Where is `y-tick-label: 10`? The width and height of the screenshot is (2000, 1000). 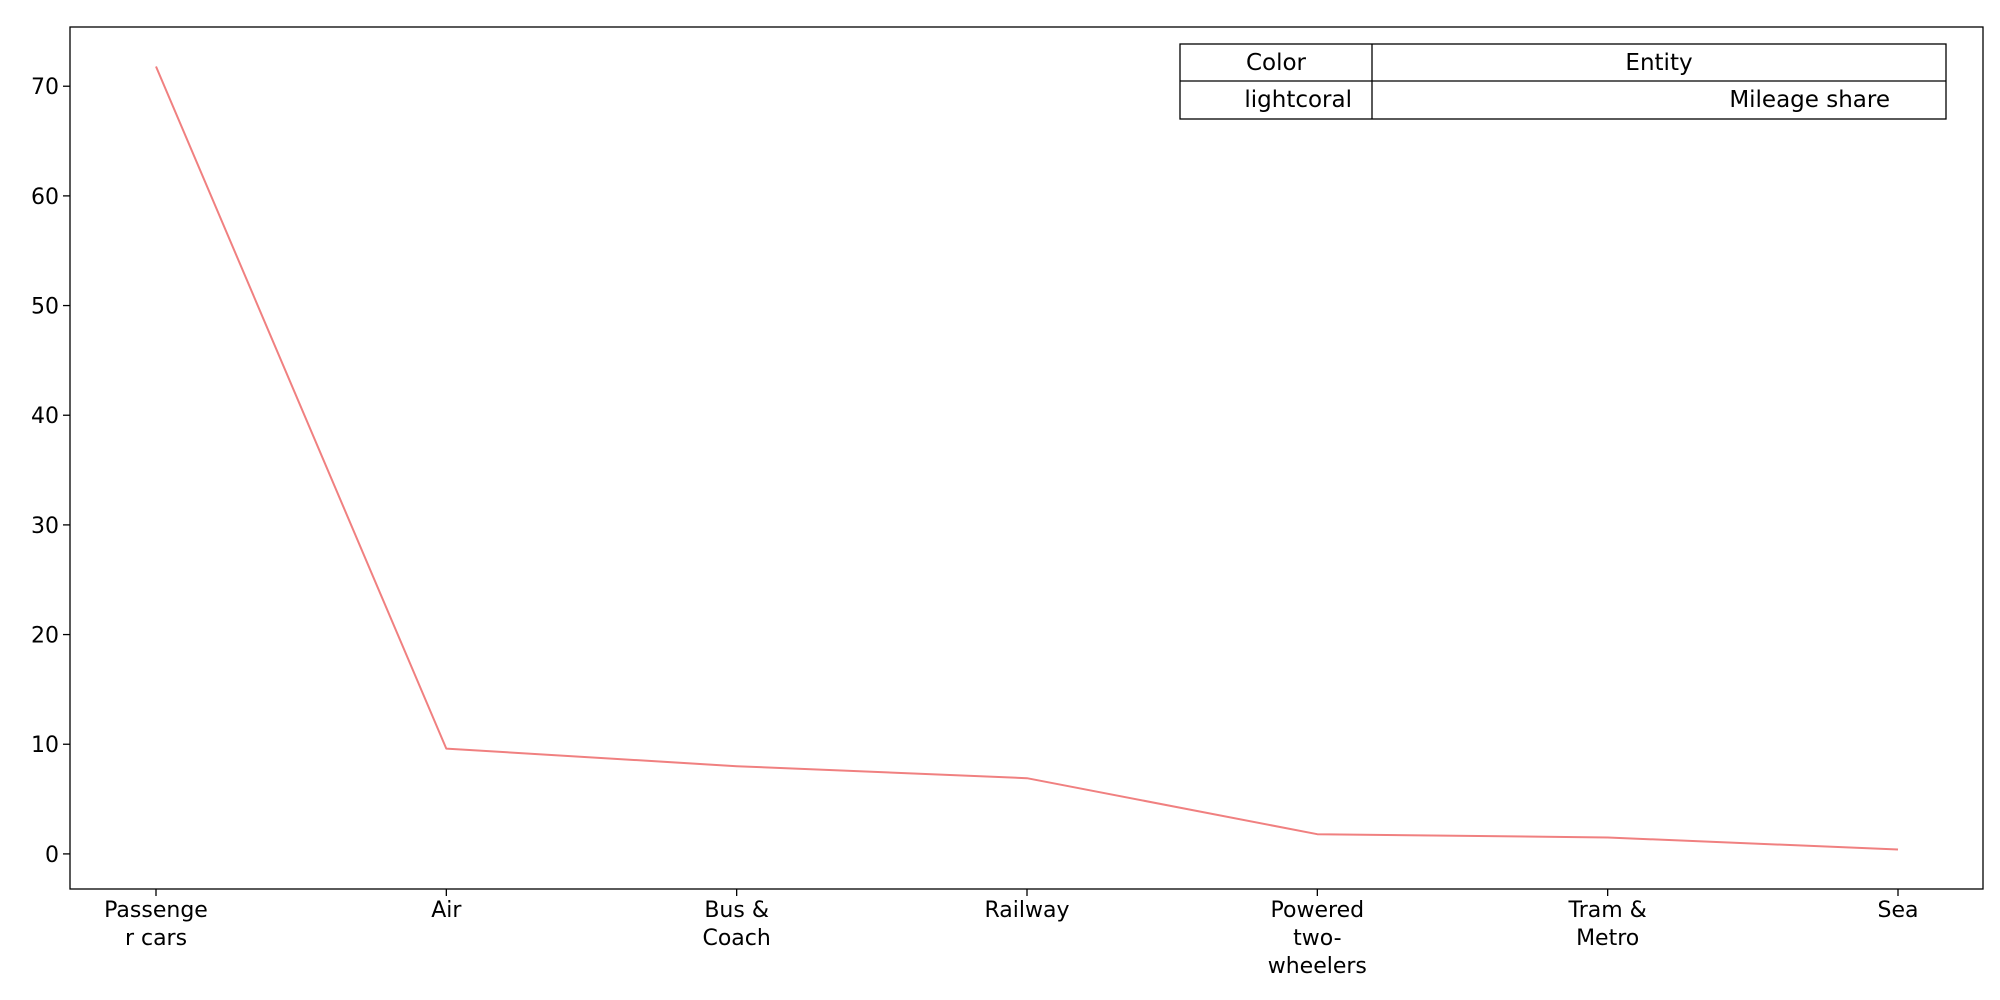
y-tick-label: 10 is located at coordinates (45, 745).